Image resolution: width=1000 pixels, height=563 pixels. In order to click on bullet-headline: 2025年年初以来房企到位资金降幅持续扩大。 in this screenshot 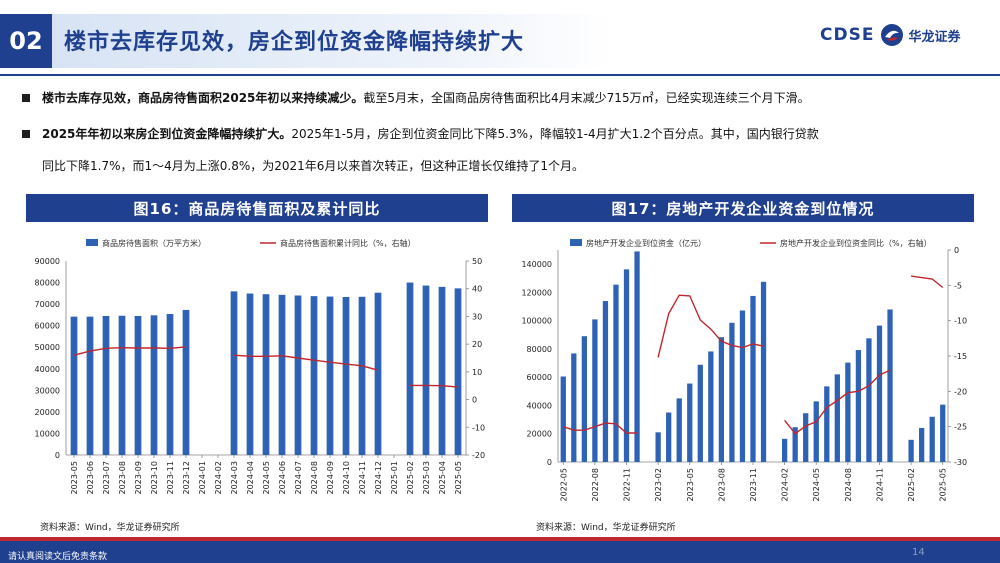, I will do `click(167, 134)`.